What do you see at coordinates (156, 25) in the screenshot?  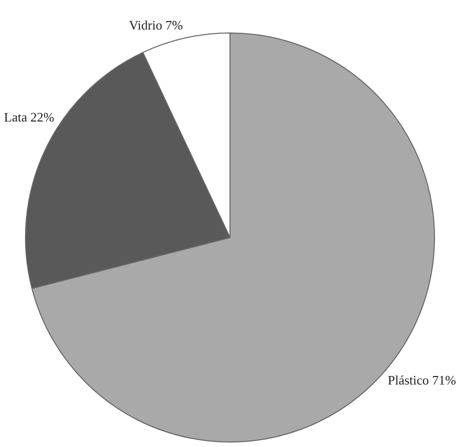 I see `slice-label: Vidrio 7%` at bounding box center [156, 25].